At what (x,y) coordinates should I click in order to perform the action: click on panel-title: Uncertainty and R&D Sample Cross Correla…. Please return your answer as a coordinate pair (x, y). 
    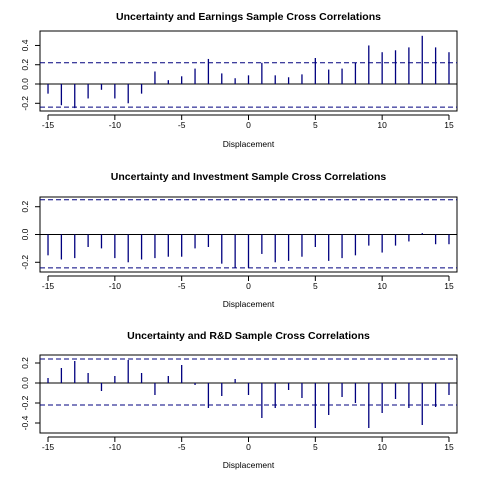
    Looking at the image, I should click on (248, 336).